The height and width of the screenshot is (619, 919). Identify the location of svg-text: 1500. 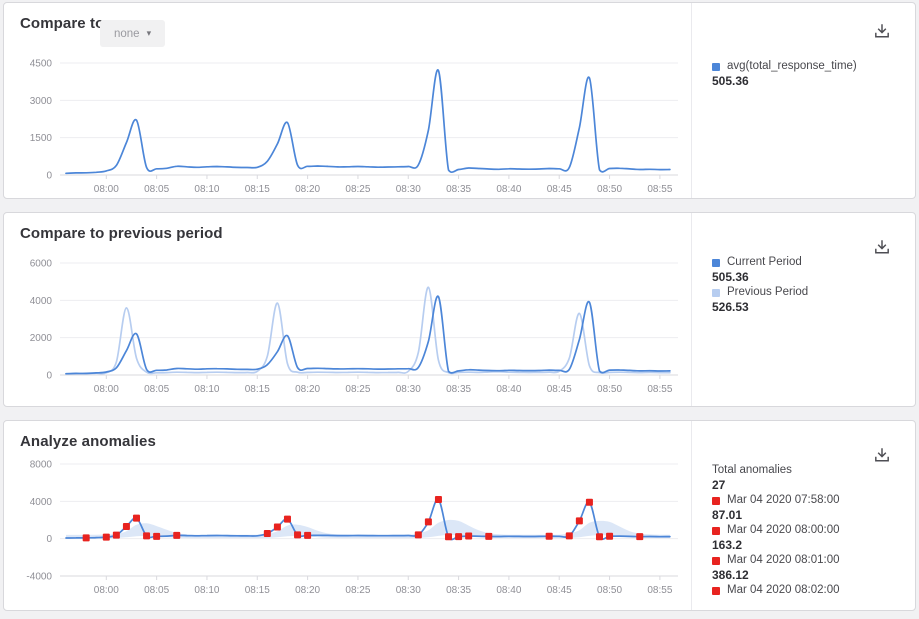
(41, 138).